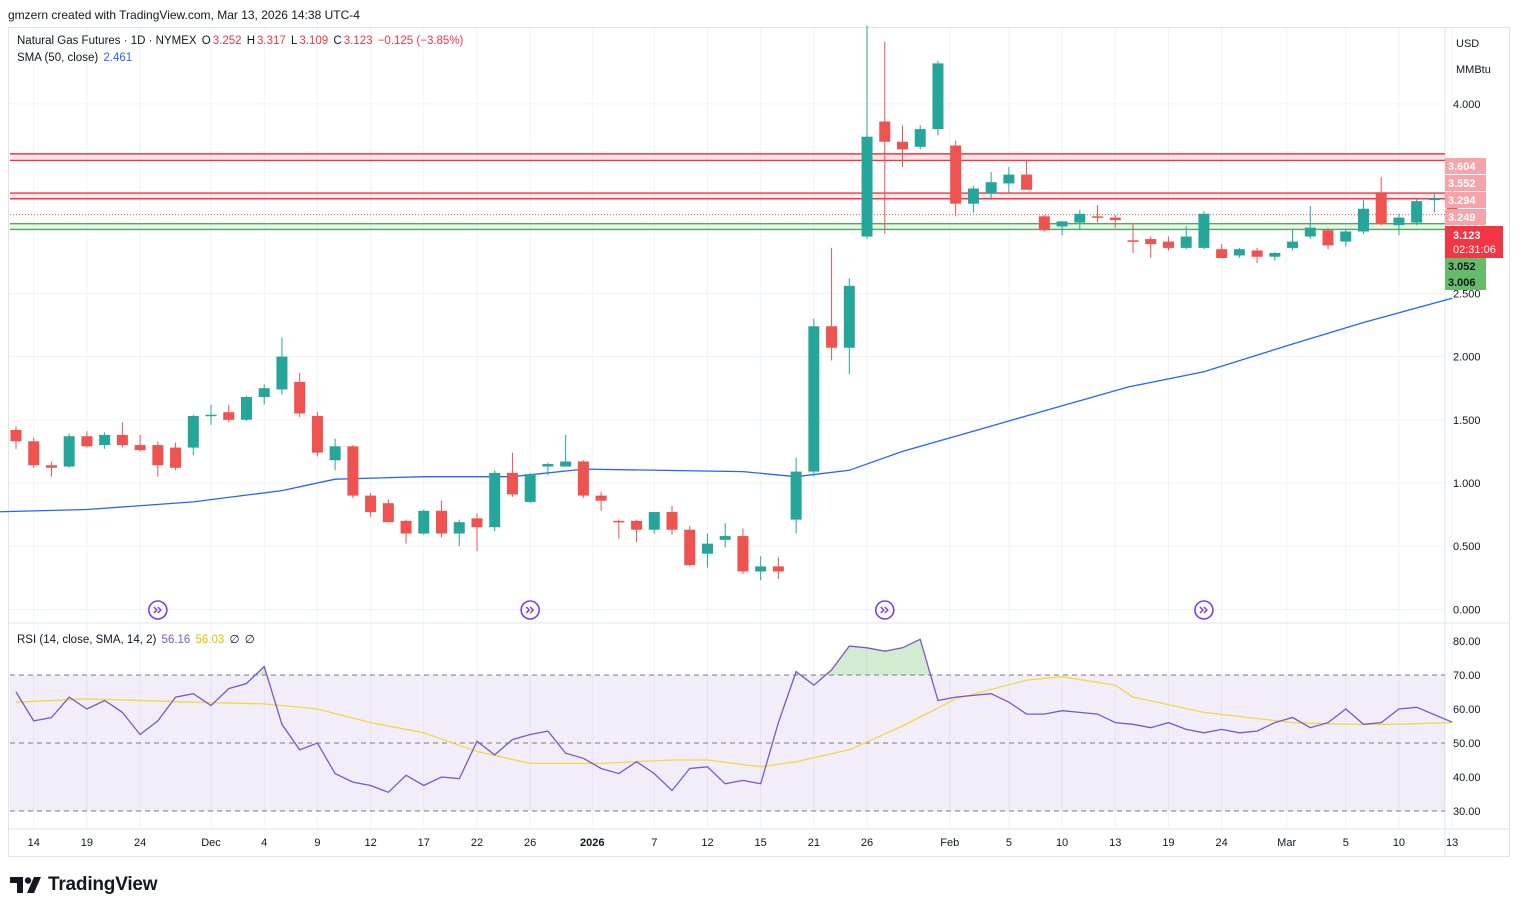  What do you see at coordinates (107, 41) in the screenshot?
I see `symbol-label: Natural Gas Futures · 1D · NYMEX` at bounding box center [107, 41].